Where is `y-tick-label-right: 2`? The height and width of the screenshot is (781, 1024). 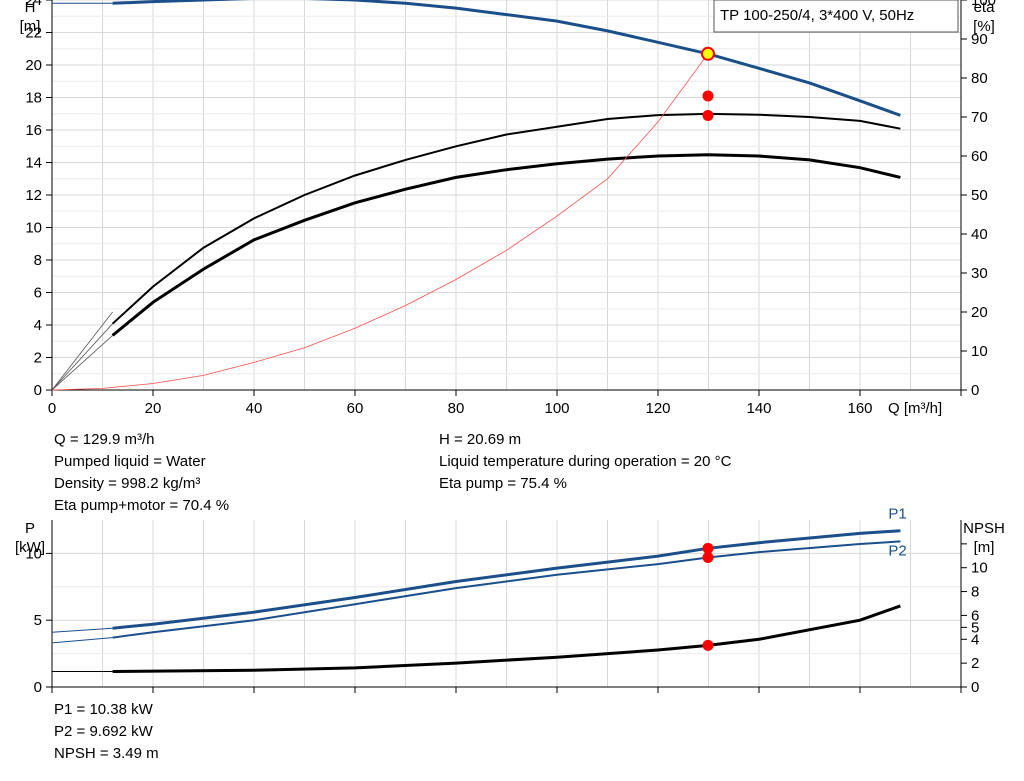 y-tick-label-right: 2 is located at coordinates (975, 663).